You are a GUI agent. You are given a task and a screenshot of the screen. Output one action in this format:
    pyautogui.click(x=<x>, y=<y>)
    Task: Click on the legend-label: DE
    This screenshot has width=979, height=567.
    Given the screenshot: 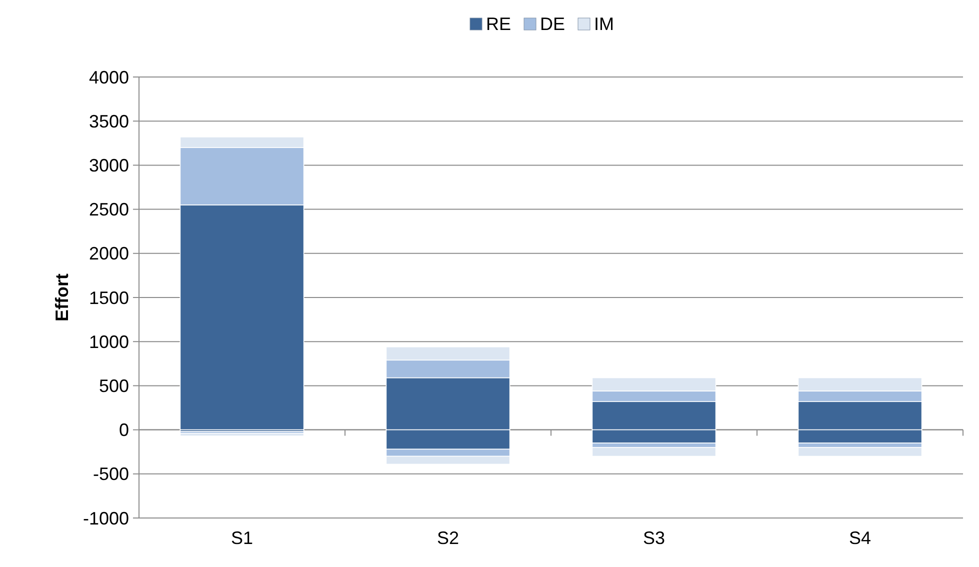 What is the action you would take?
    pyautogui.click(x=553, y=24)
    